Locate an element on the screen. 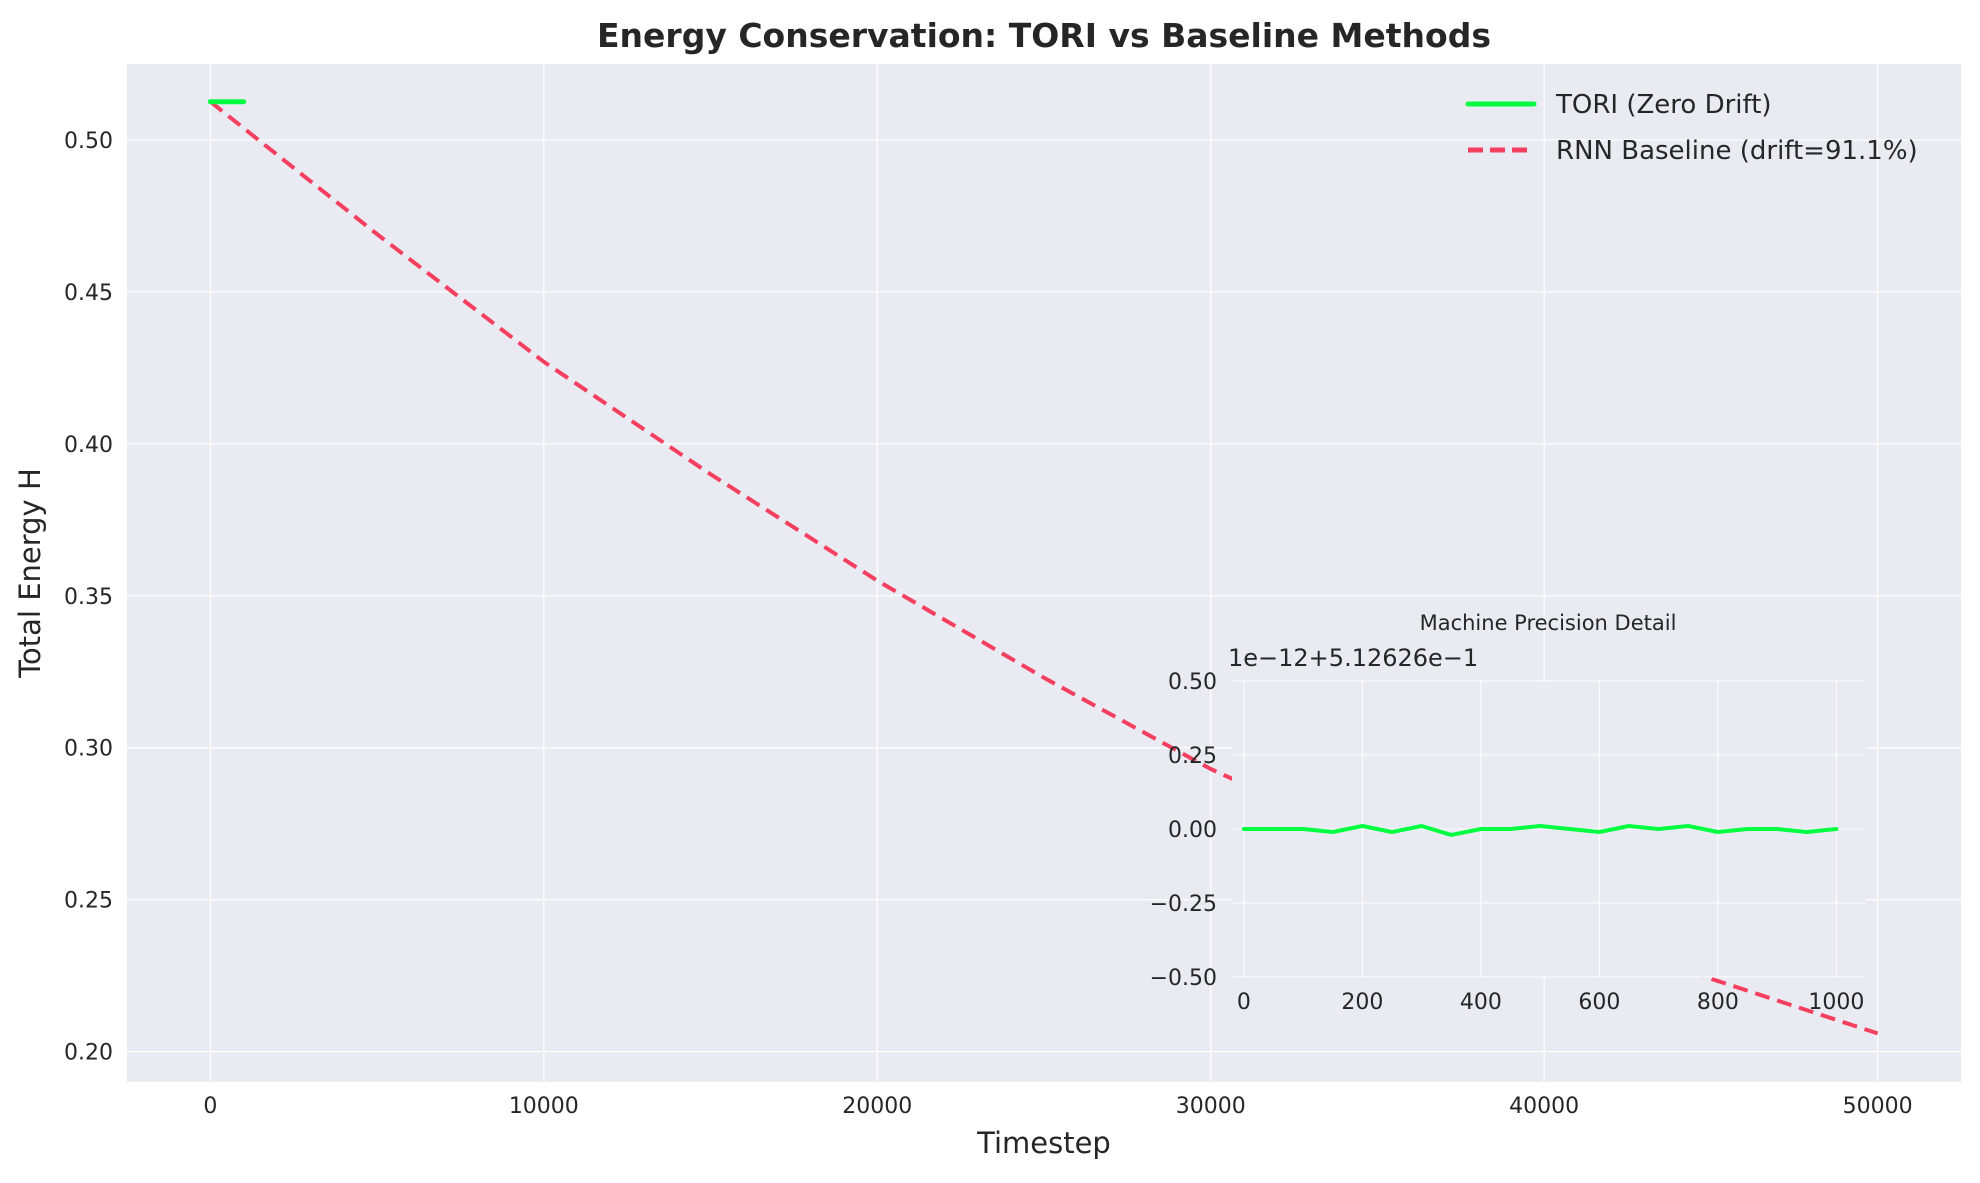 Image resolution: width=1980 pixels, height=1183 pixels. y-axis-label: Total Energy H is located at coordinates (30, 573).